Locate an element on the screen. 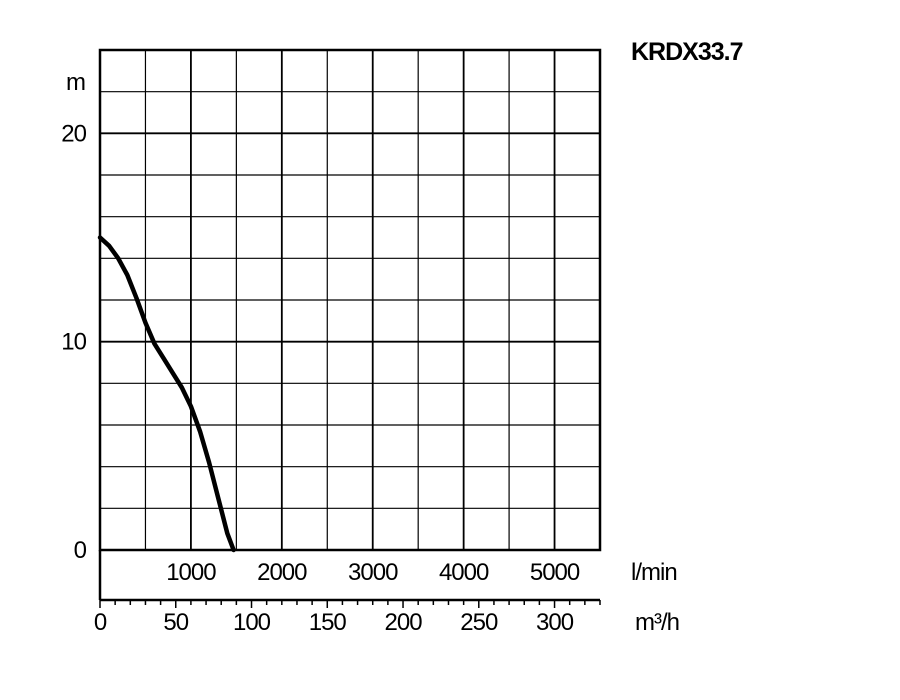 This screenshot has width=900, height=700. performance-curve is located at coordinates (166, 394).